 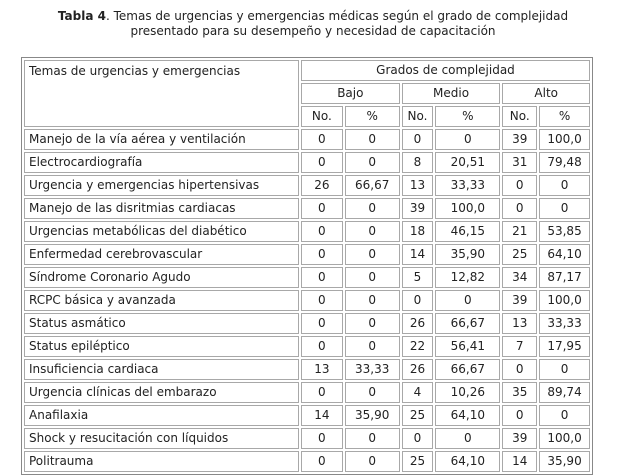 What do you see at coordinates (161, 438) in the screenshot?
I see `row-label: Shock y resucitación con líquidos` at bounding box center [161, 438].